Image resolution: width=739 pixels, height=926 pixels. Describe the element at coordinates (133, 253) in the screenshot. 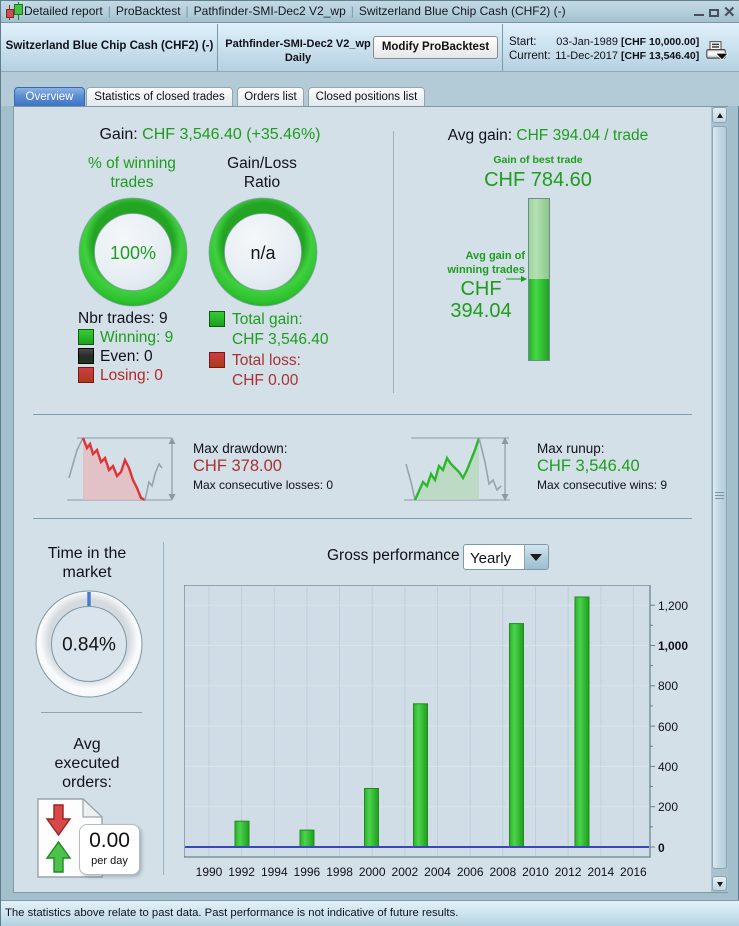

I see `svg-text: 100%` at that location.